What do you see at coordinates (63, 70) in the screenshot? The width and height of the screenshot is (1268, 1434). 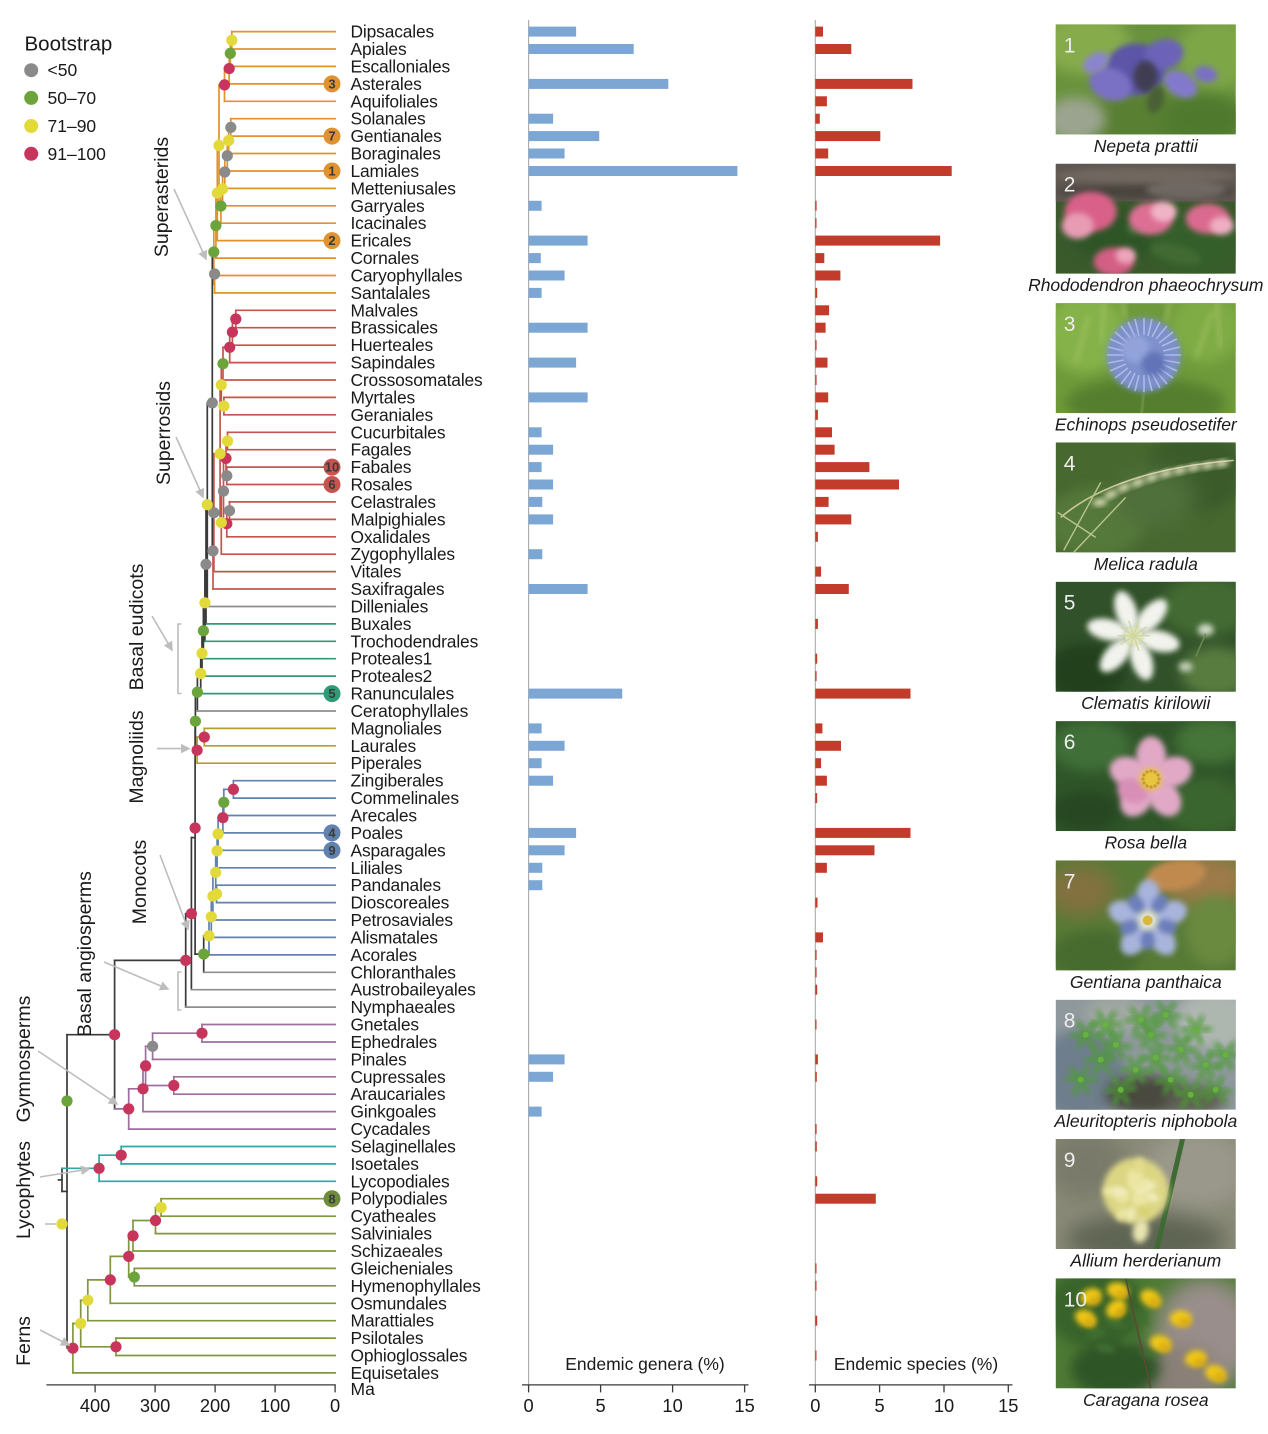 I see `svg-text: <50` at bounding box center [63, 70].